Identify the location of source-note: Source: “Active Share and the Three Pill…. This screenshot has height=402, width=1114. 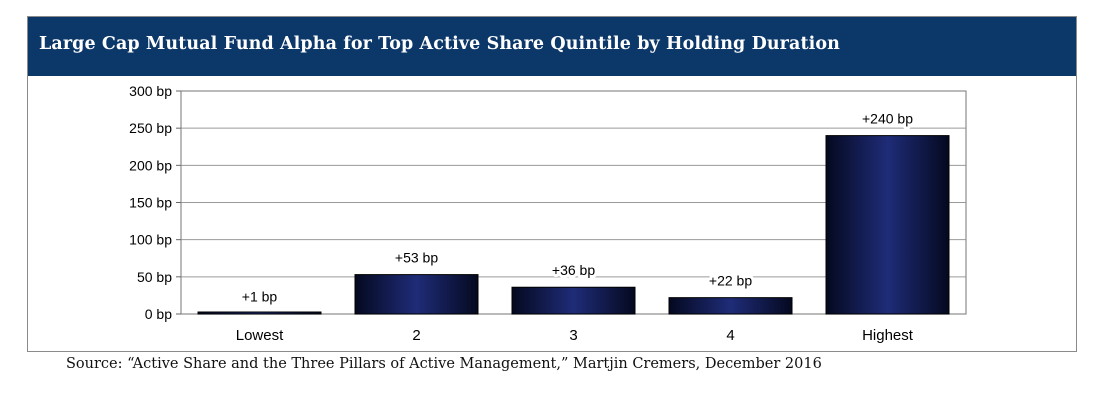
(444, 364).